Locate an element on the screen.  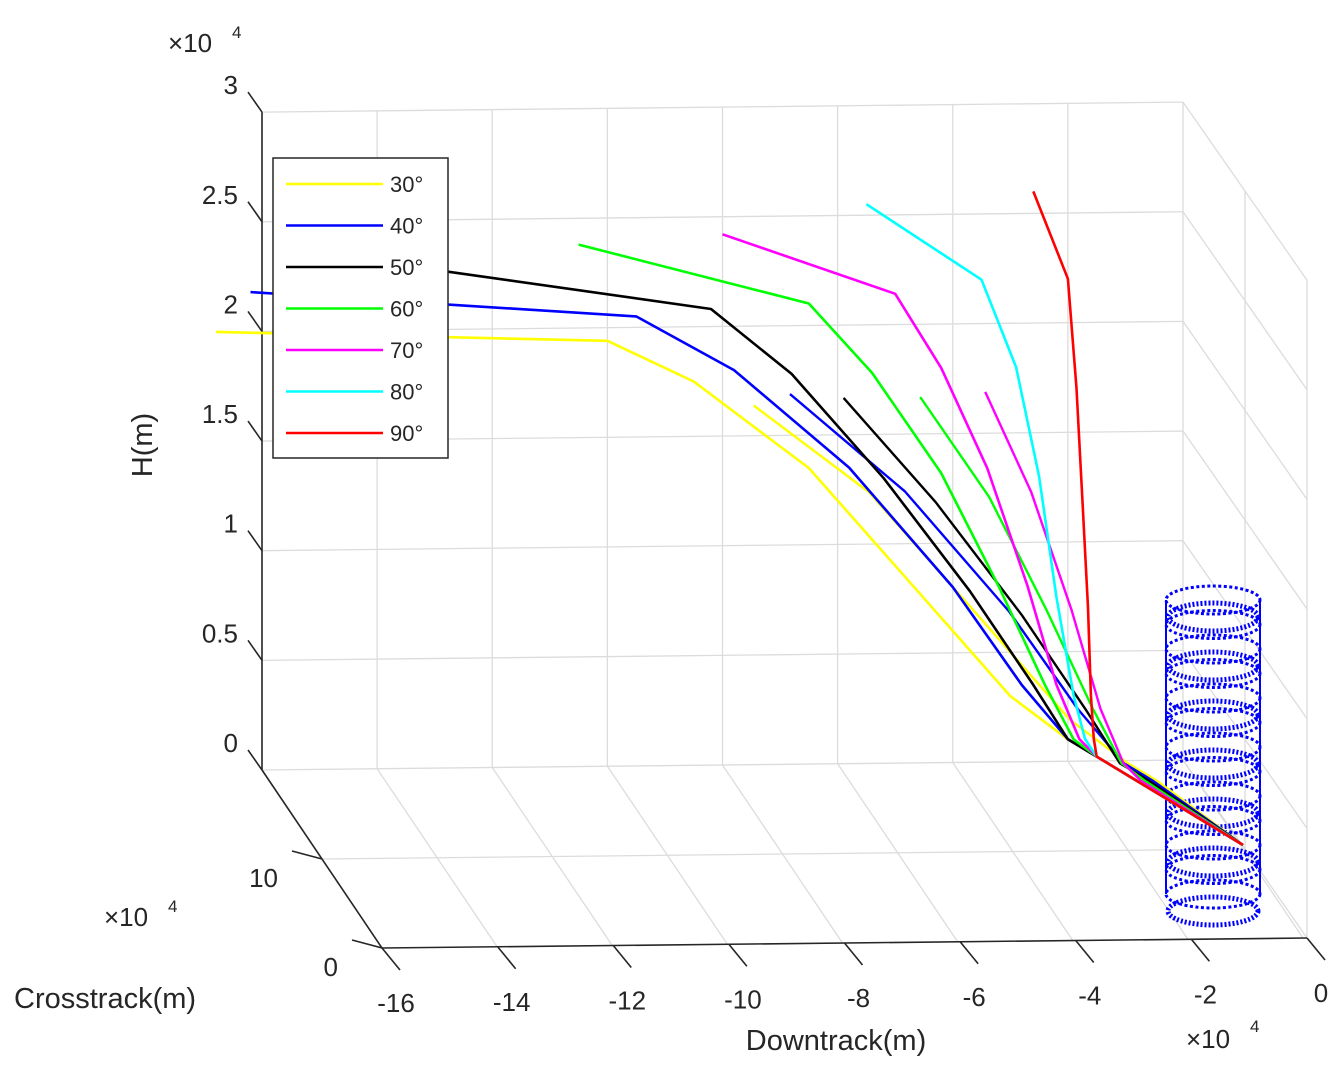
z-axis-label: H(m) is located at coordinates (143, 445).